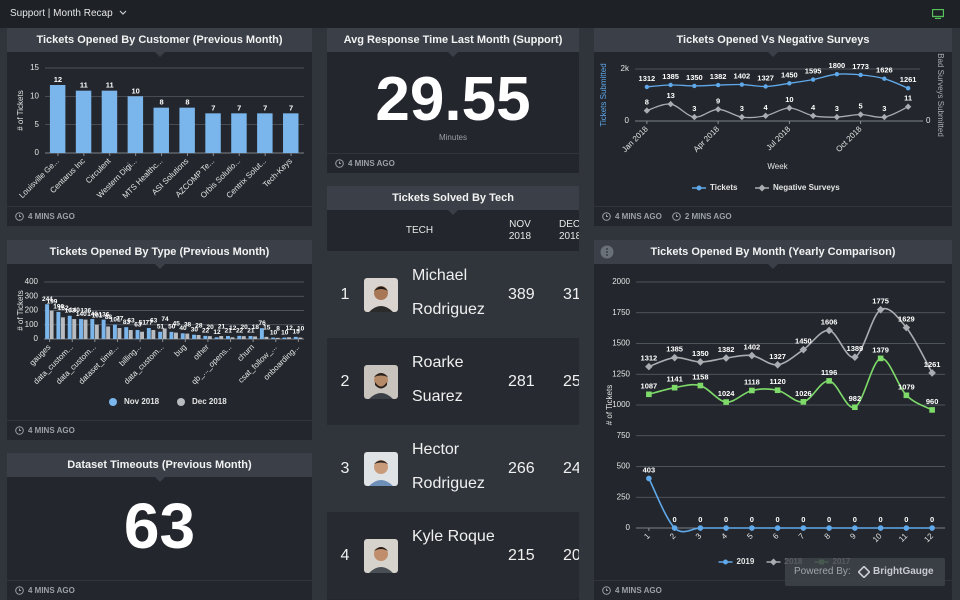 The image size is (960, 600). I want to click on tv-mode-icon, so click(938, 14).